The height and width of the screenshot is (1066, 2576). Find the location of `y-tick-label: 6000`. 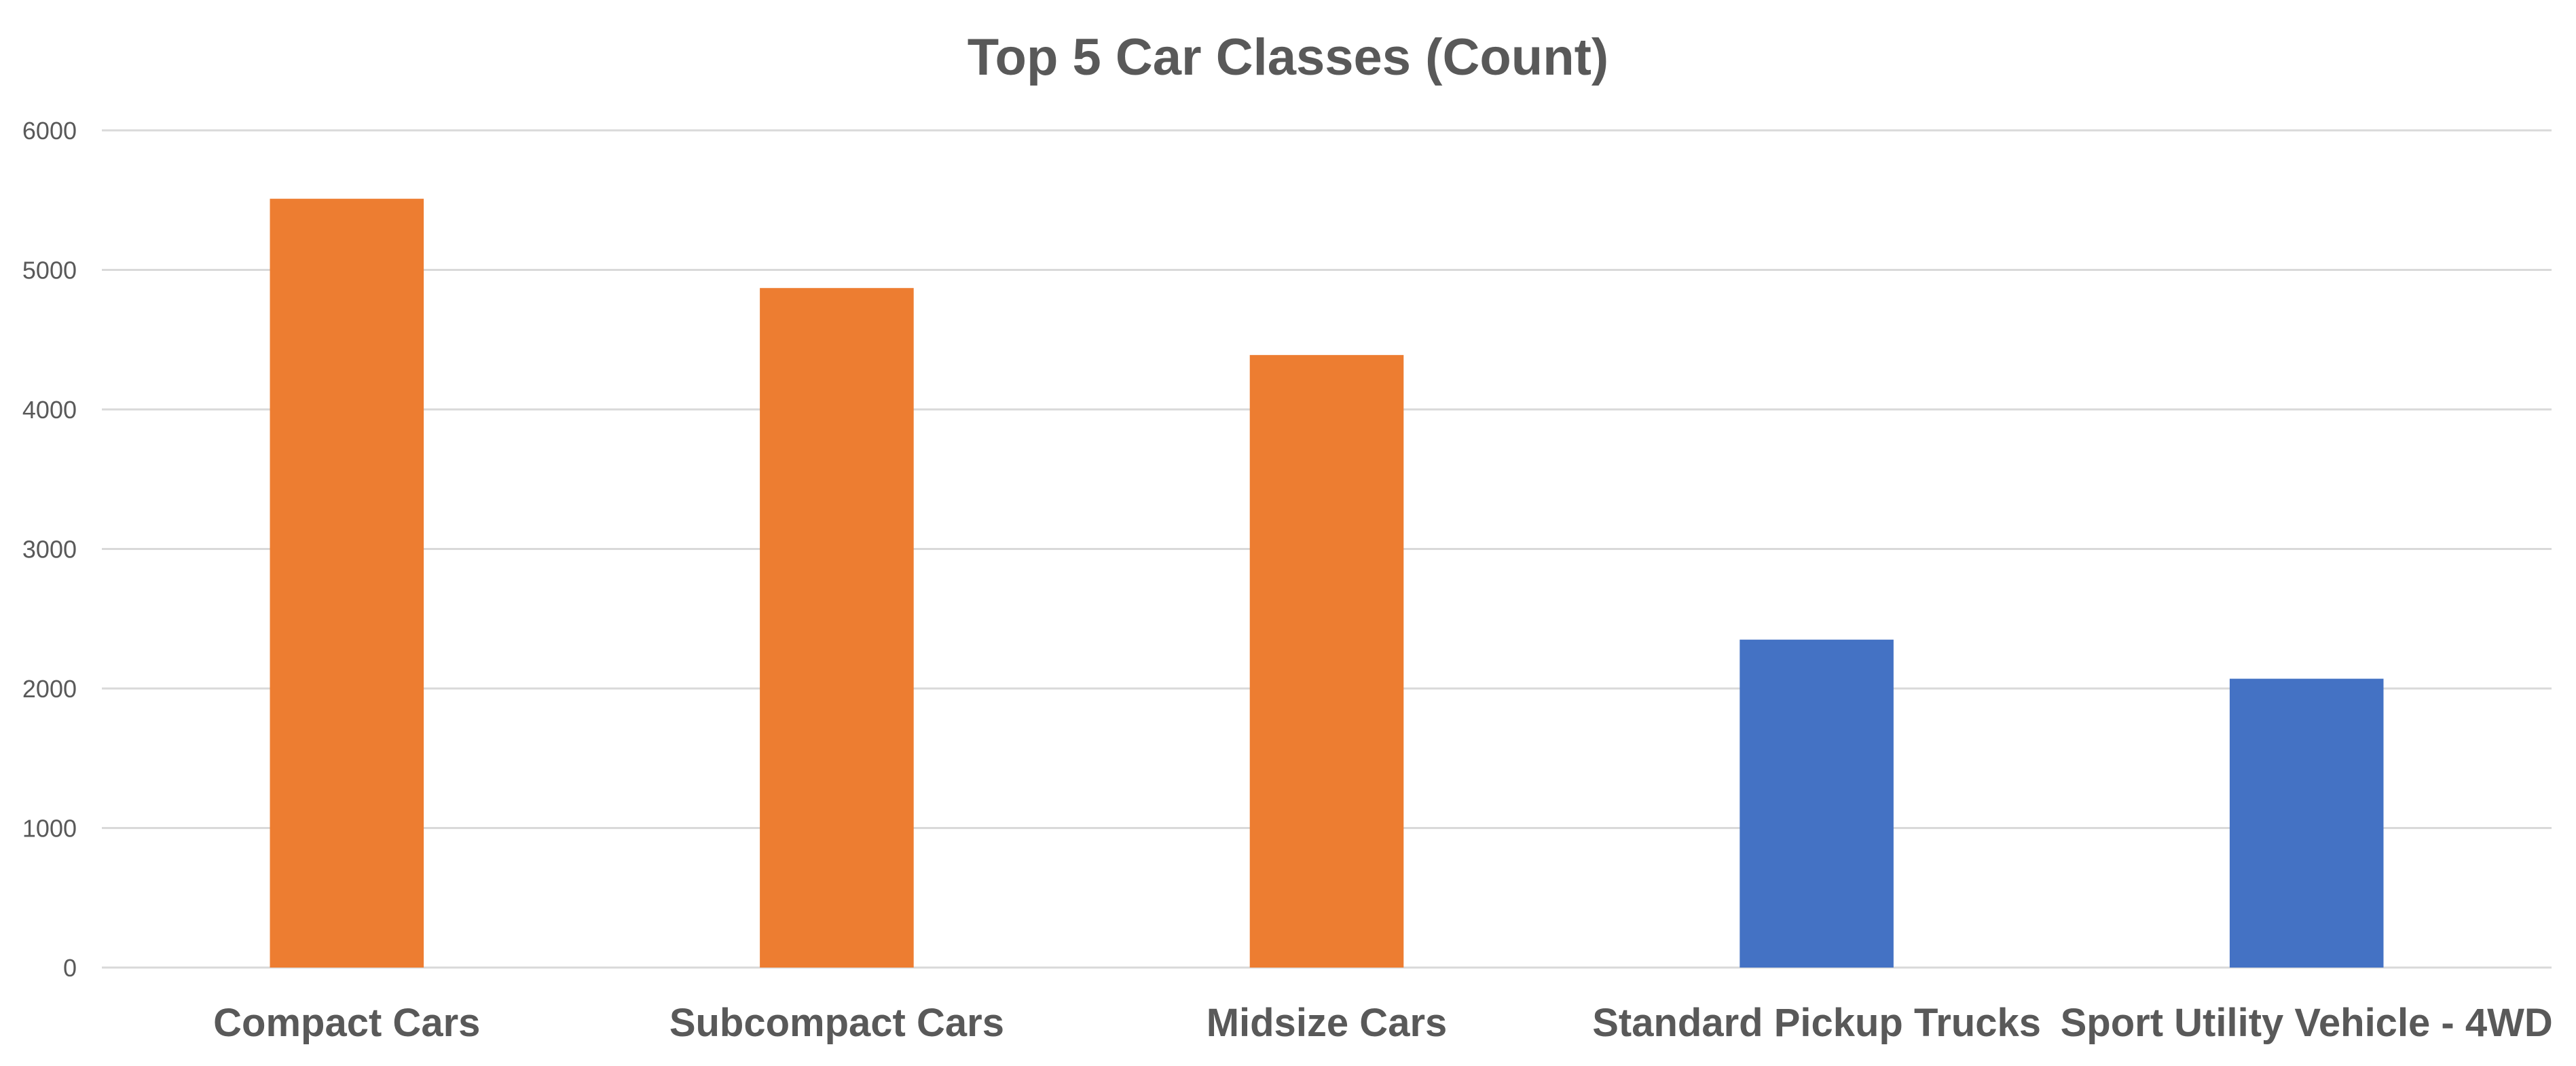

y-tick-label: 6000 is located at coordinates (49, 131).